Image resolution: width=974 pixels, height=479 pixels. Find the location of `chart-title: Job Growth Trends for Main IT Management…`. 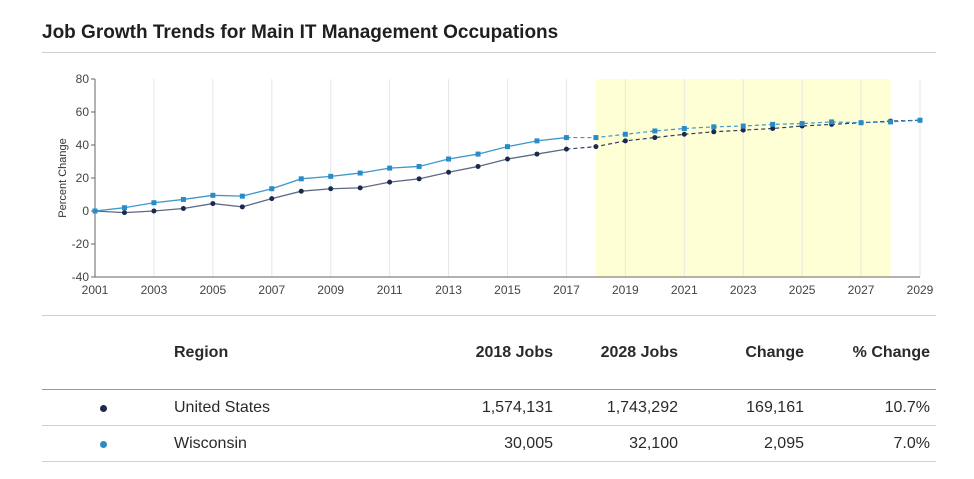

chart-title: Job Growth Trends for Main IT Management… is located at coordinates (300, 32).